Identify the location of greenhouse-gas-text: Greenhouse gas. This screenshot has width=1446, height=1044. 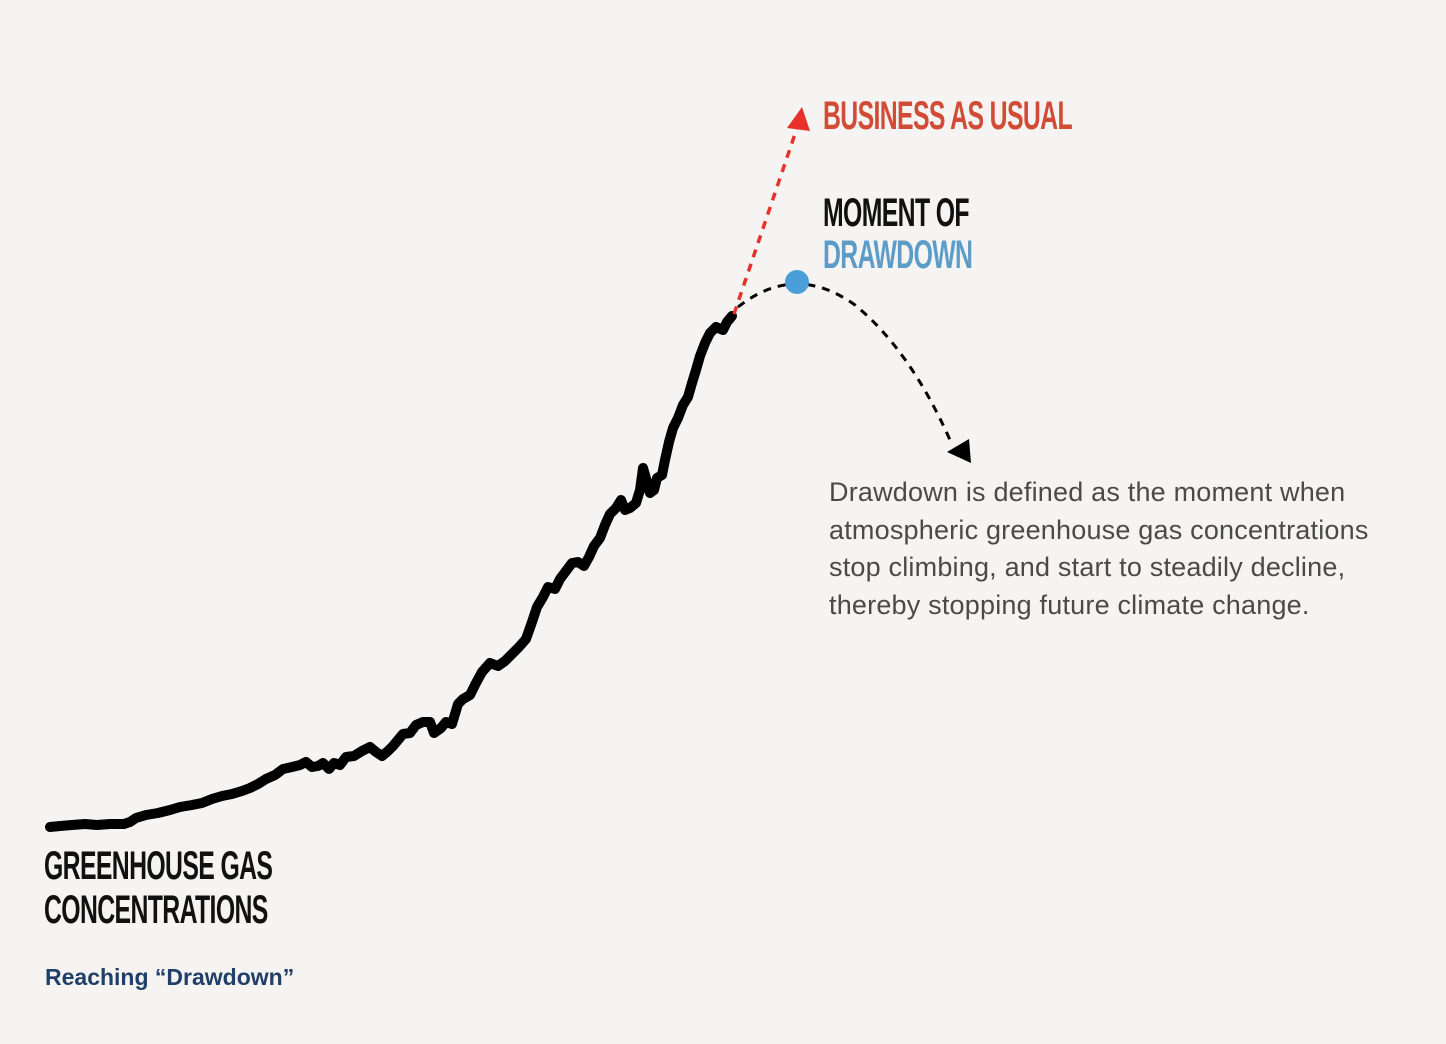
(158, 866).